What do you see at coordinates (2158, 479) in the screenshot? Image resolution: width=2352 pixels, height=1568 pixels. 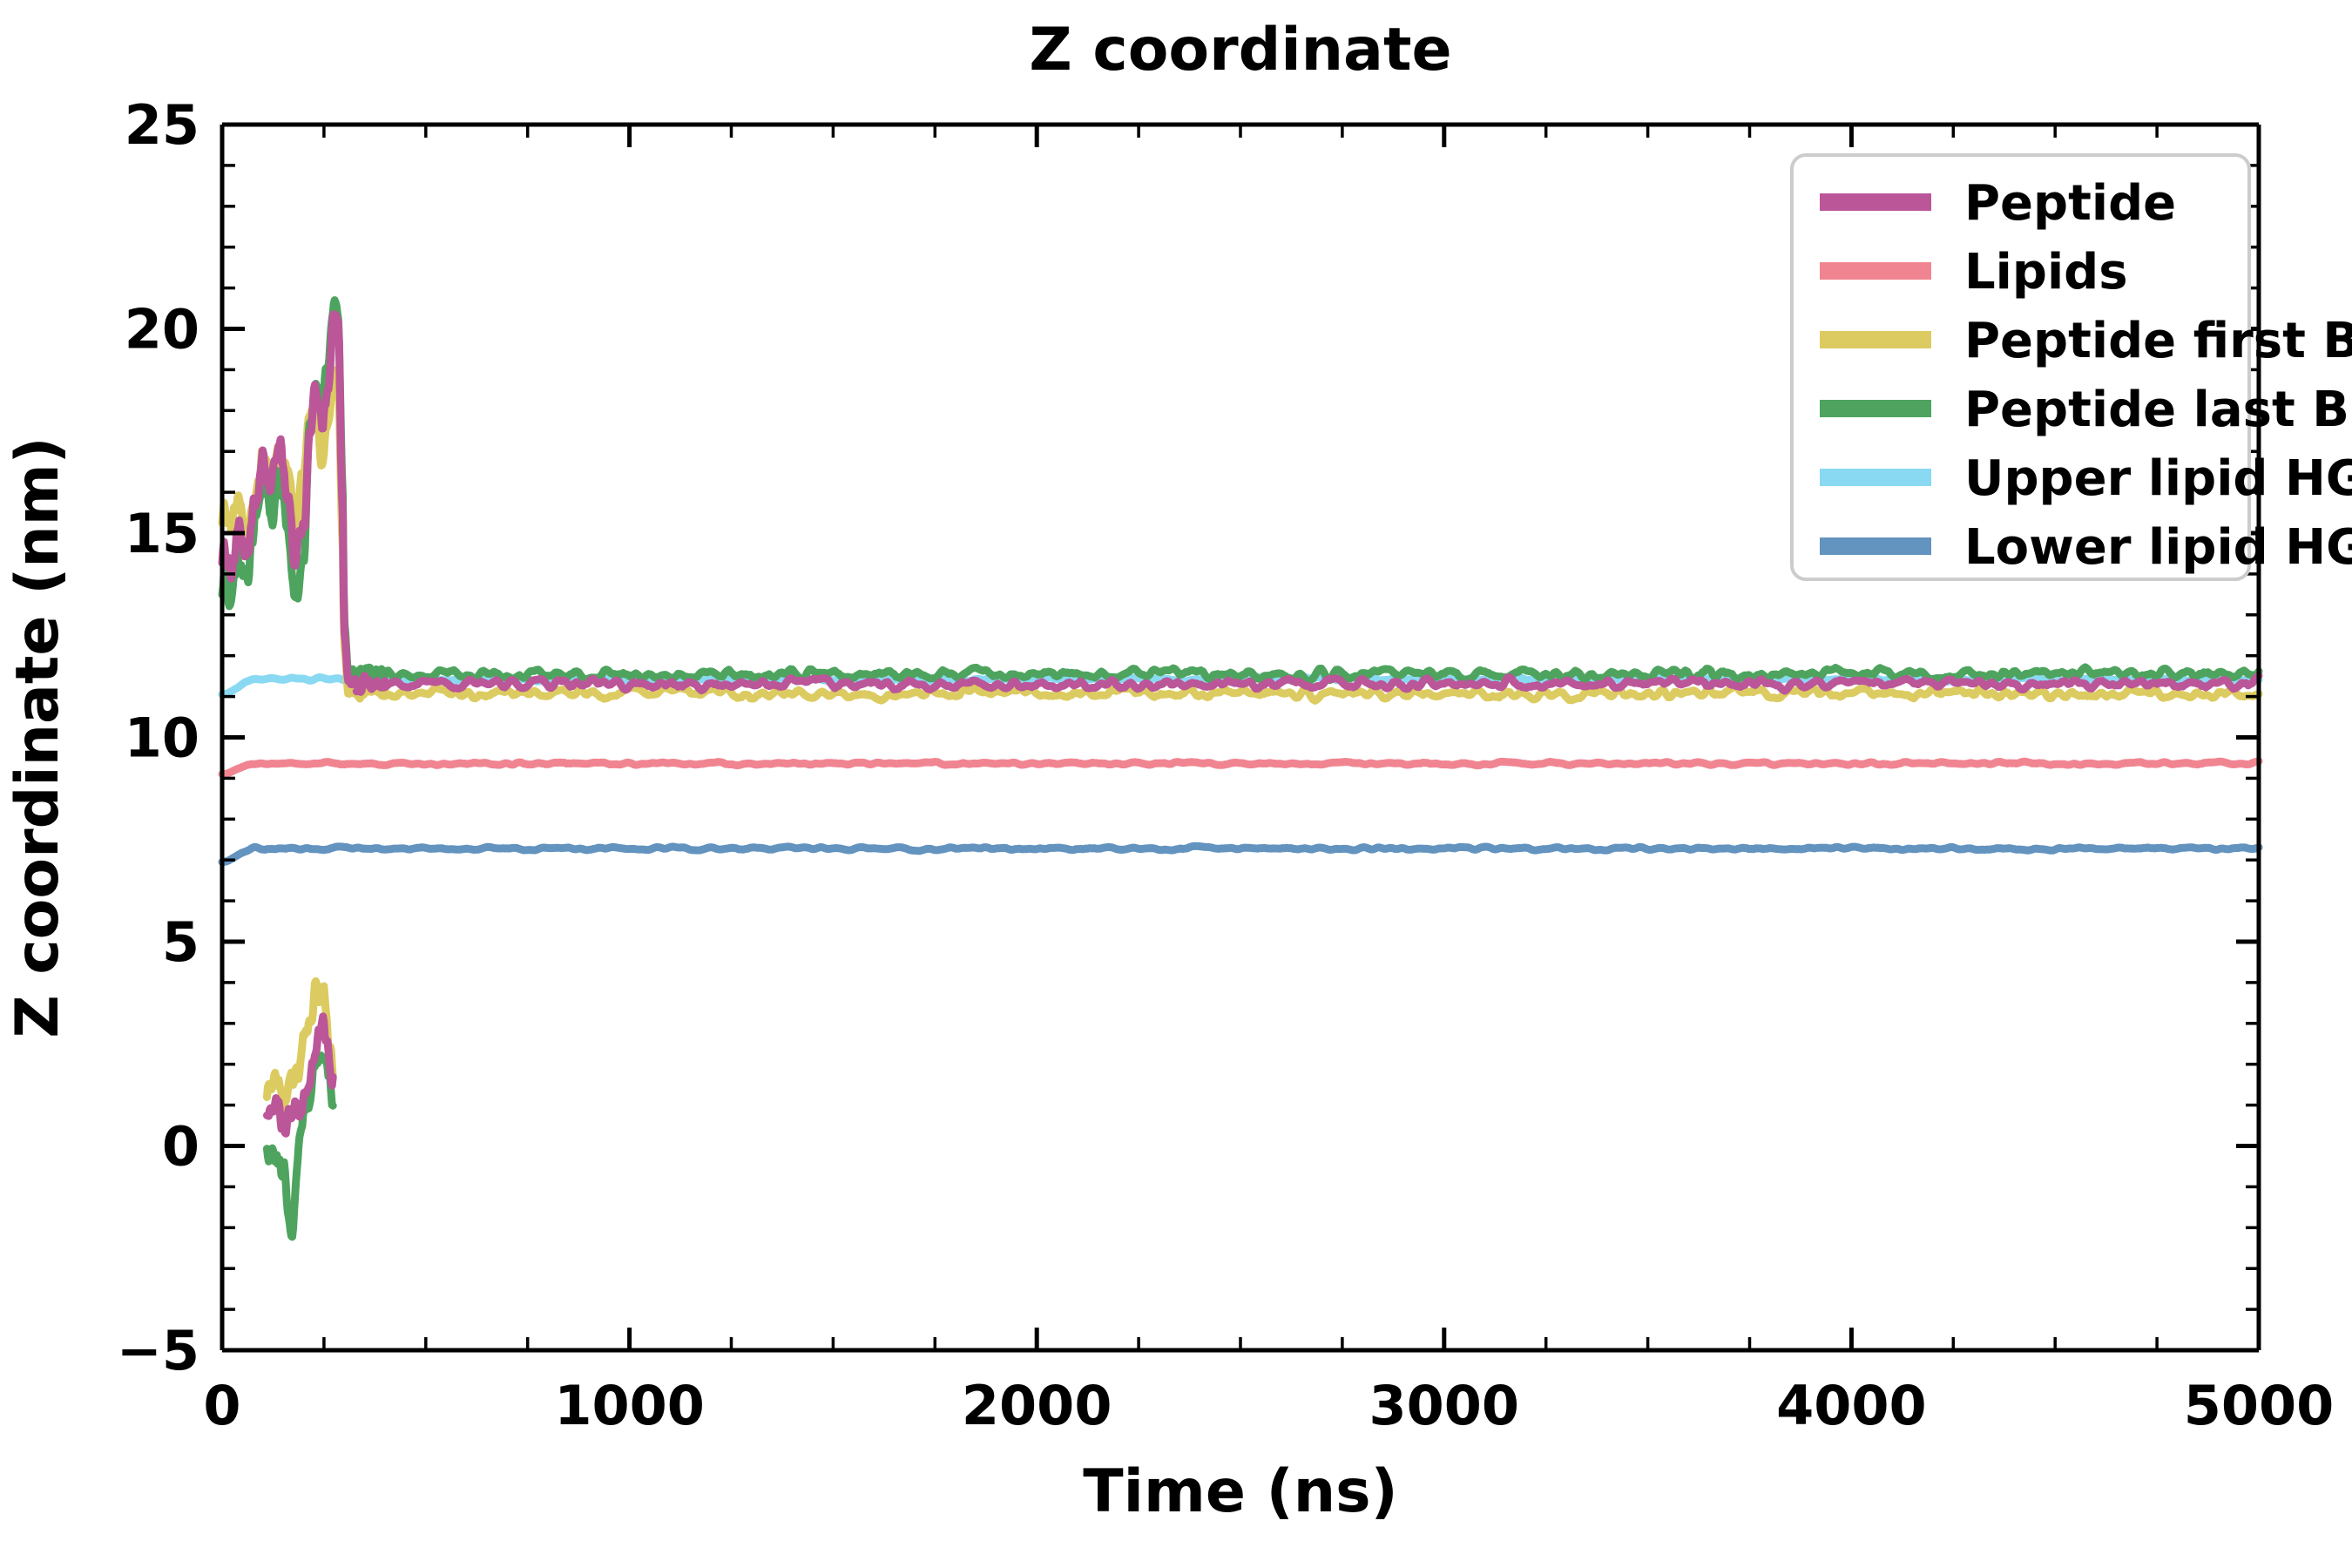 I see `legend-label: Upper lipid HGs` at bounding box center [2158, 479].